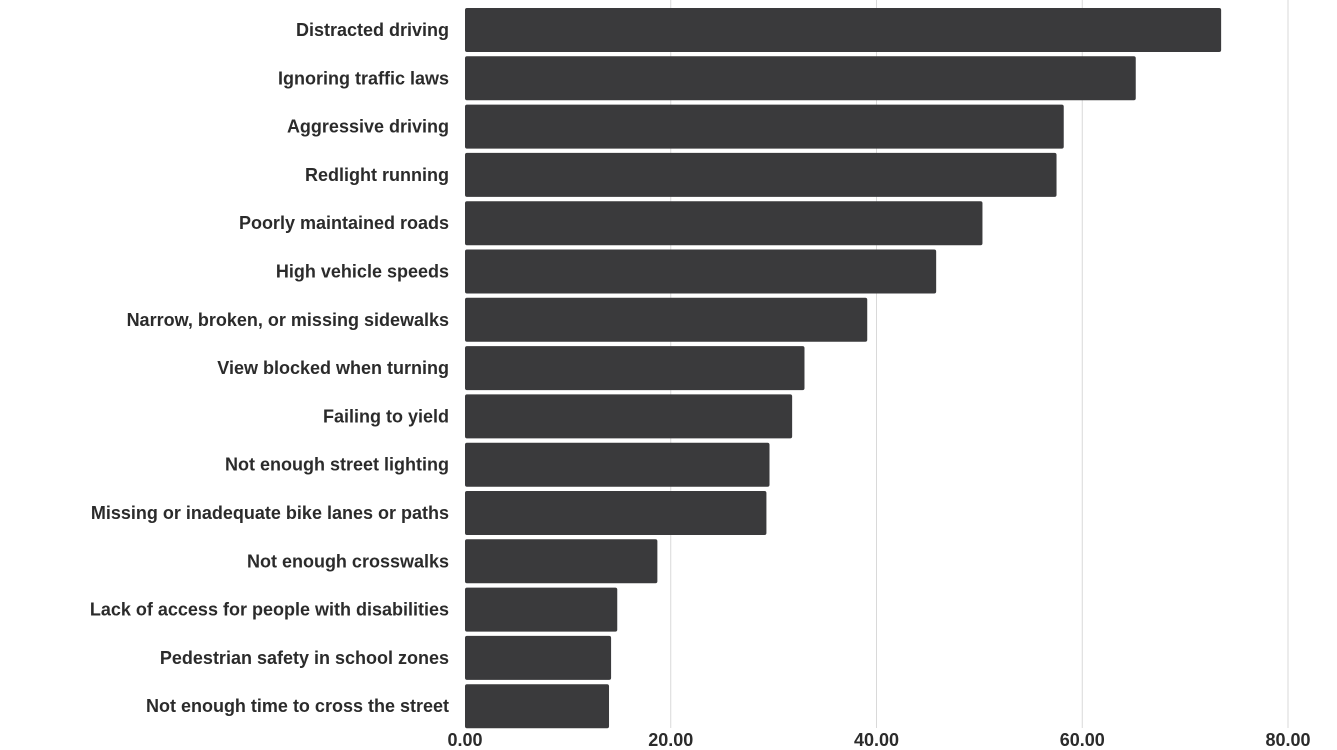 The image size is (1337, 750). Describe the element at coordinates (348, 561) in the screenshot. I see `category-label: Not enough crosswalks` at that location.